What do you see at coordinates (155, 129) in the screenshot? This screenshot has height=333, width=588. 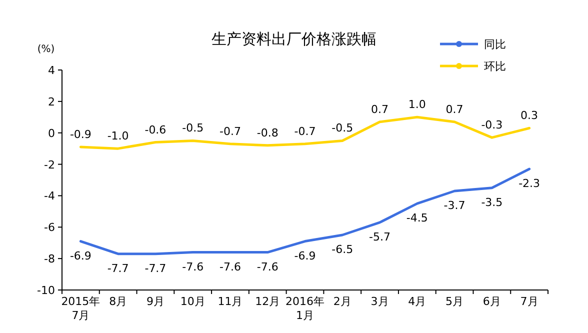 I see `data-label: -0.6` at bounding box center [155, 129].